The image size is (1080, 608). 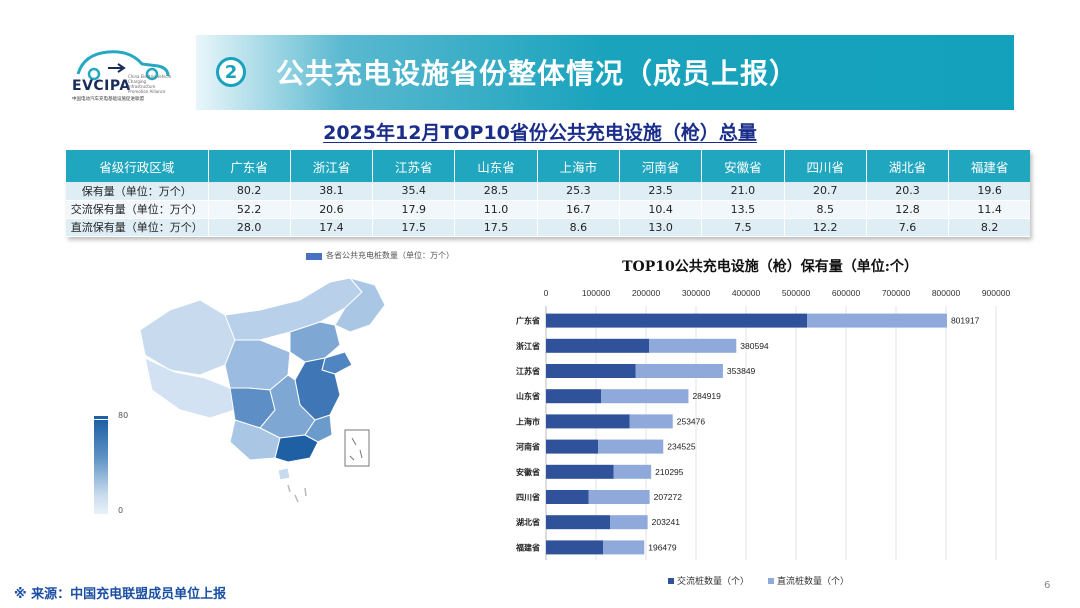 I want to click on table-cell: 20.7, so click(x=825, y=191).